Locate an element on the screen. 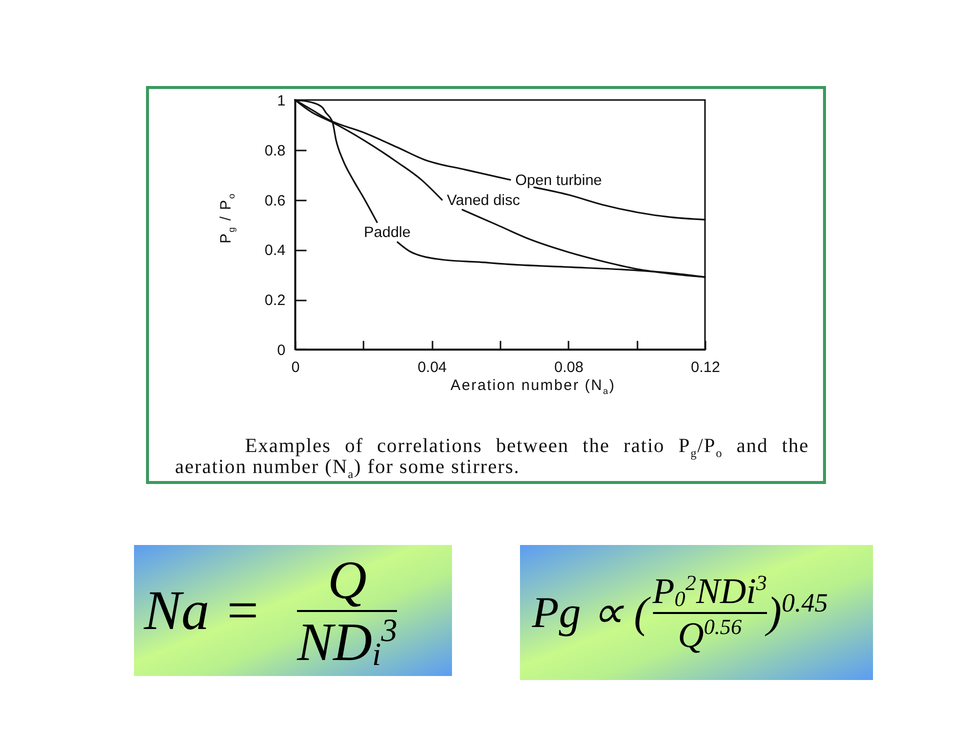 The width and height of the screenshot is (980, 735). y-tick-label: 0.6 is located at coordinates (275, 201).